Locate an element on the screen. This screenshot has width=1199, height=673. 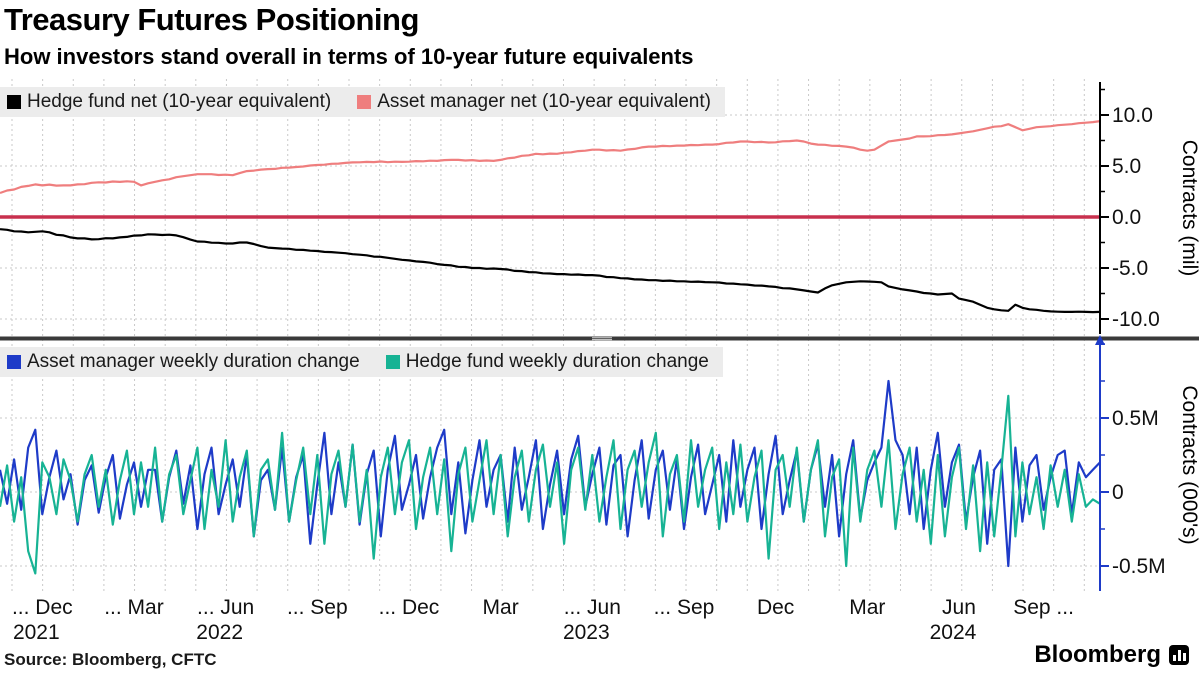
bloomberg-terminal-icon is located at coordinates (1179, 655).